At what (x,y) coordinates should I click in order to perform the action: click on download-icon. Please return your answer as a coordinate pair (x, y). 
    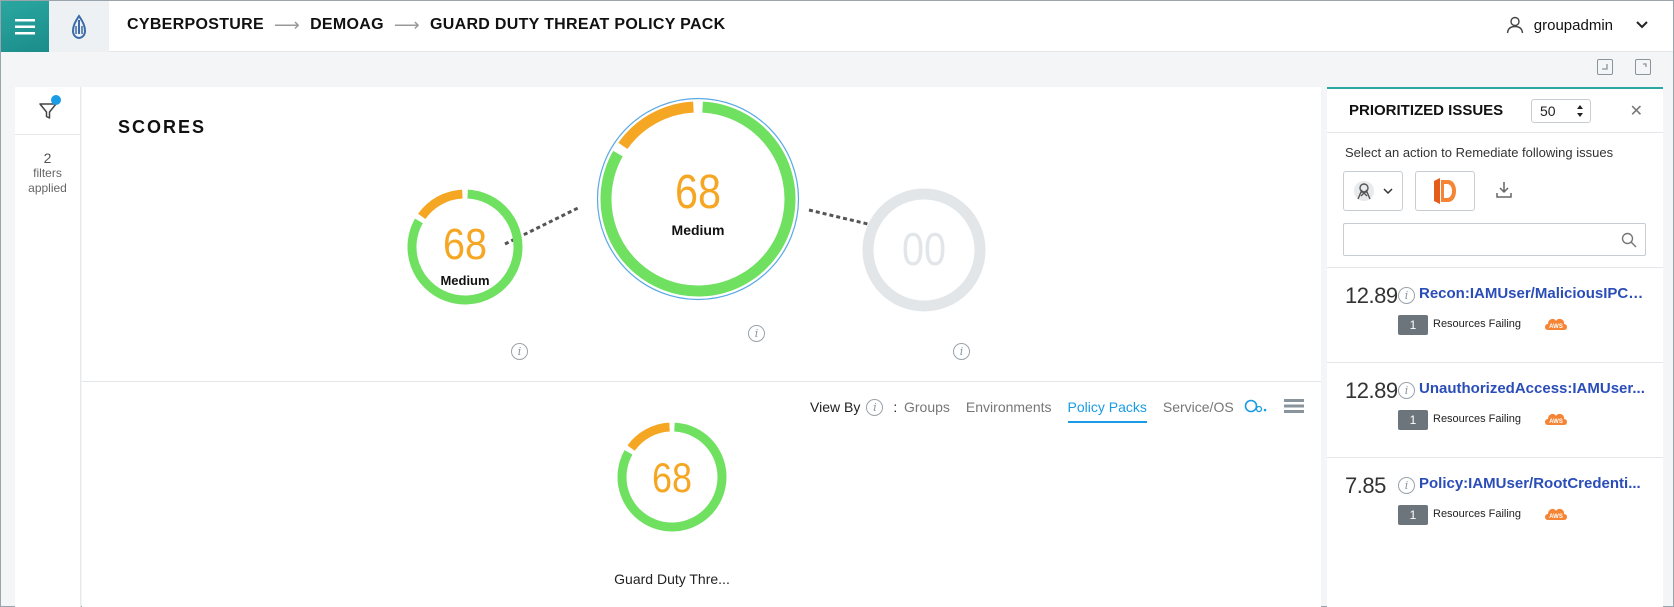
    Looking at the image, I should click on (1504, 190).